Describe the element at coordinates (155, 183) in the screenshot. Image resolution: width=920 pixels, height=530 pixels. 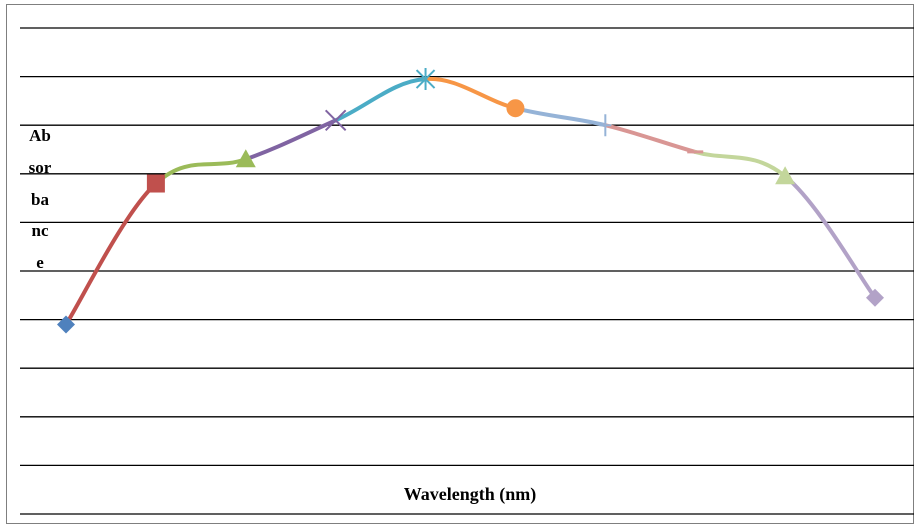
I see `data-point-square` at that location.